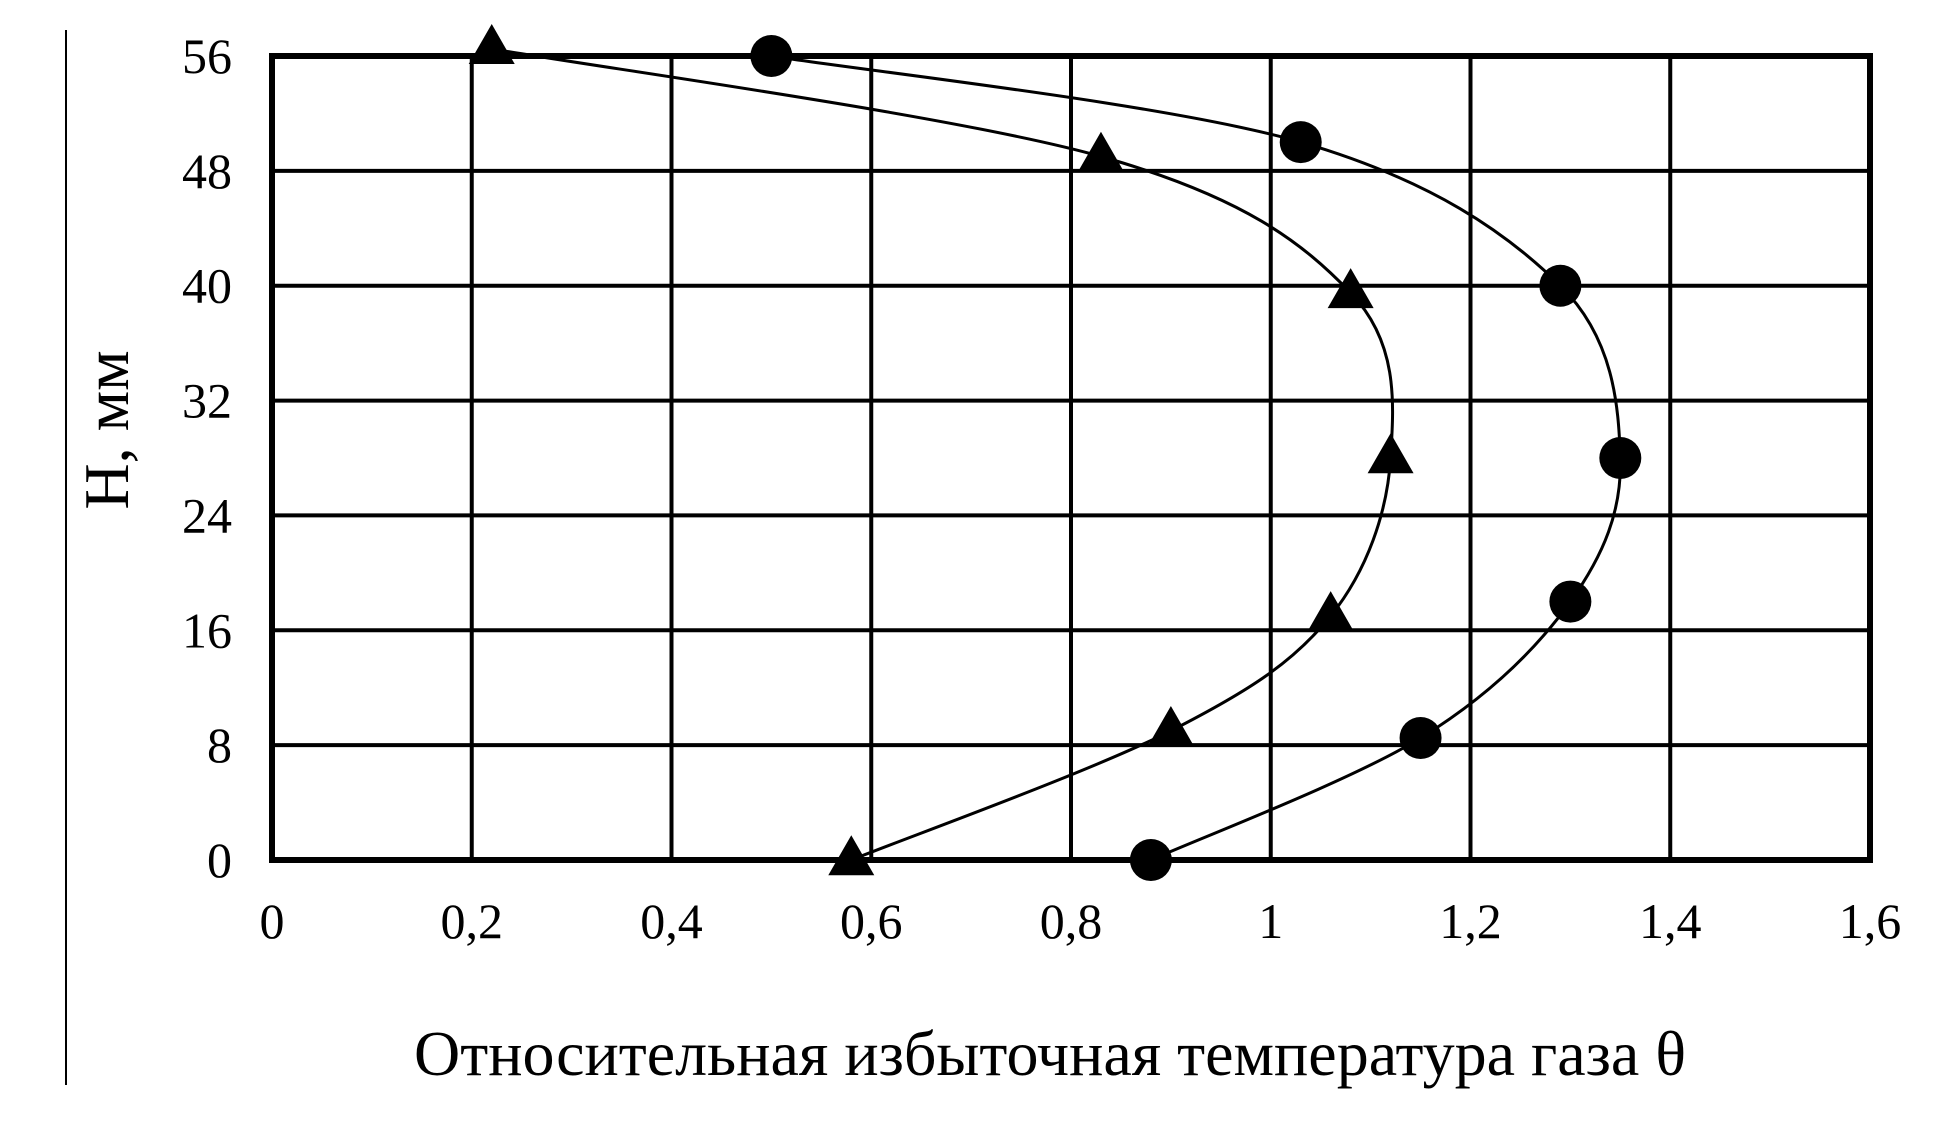 Image resolution: width=1958 pixels, height=1128 pixels. I want to click on y-tick-labels: 0 8 16 24 32 40 48 56, so click(207, 458).